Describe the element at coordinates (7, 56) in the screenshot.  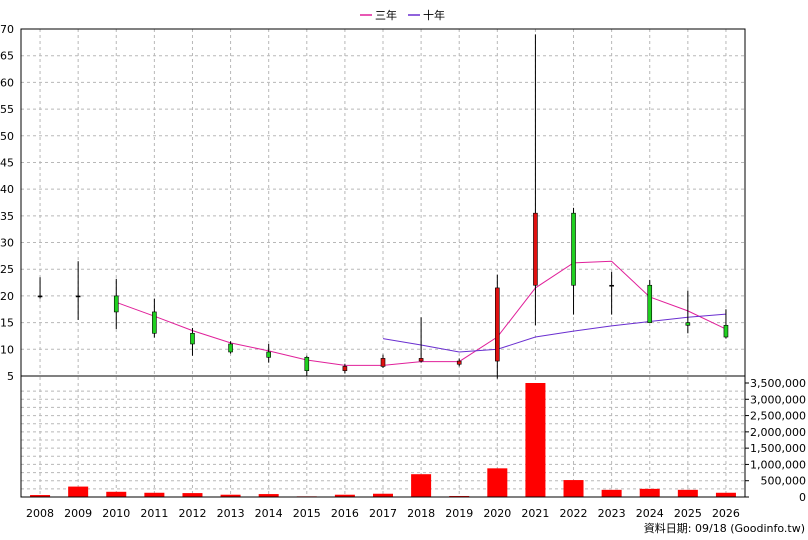
I see `price-tick-label: 65` at that location.